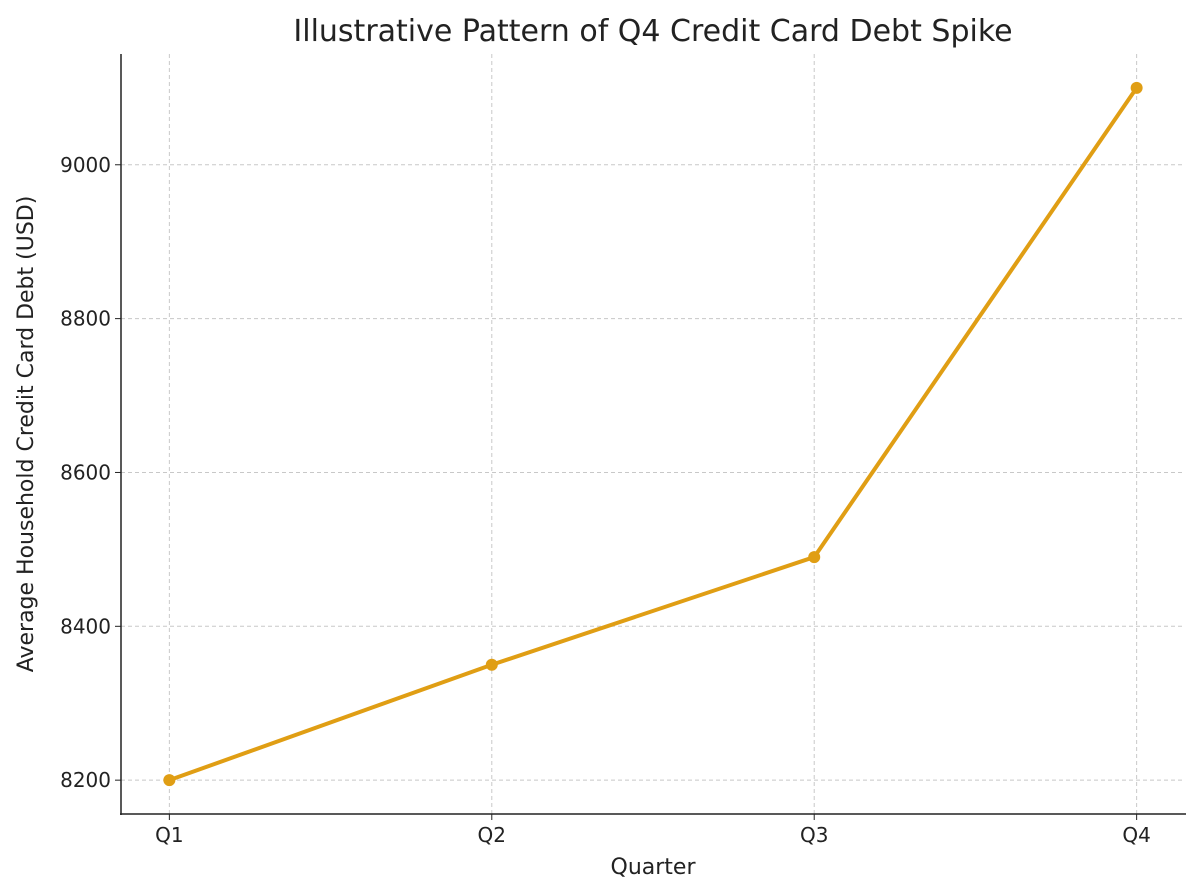 This screenshot has height=896, width=1200. I want to click on y-tick-label: 8800, so click(85, 319).